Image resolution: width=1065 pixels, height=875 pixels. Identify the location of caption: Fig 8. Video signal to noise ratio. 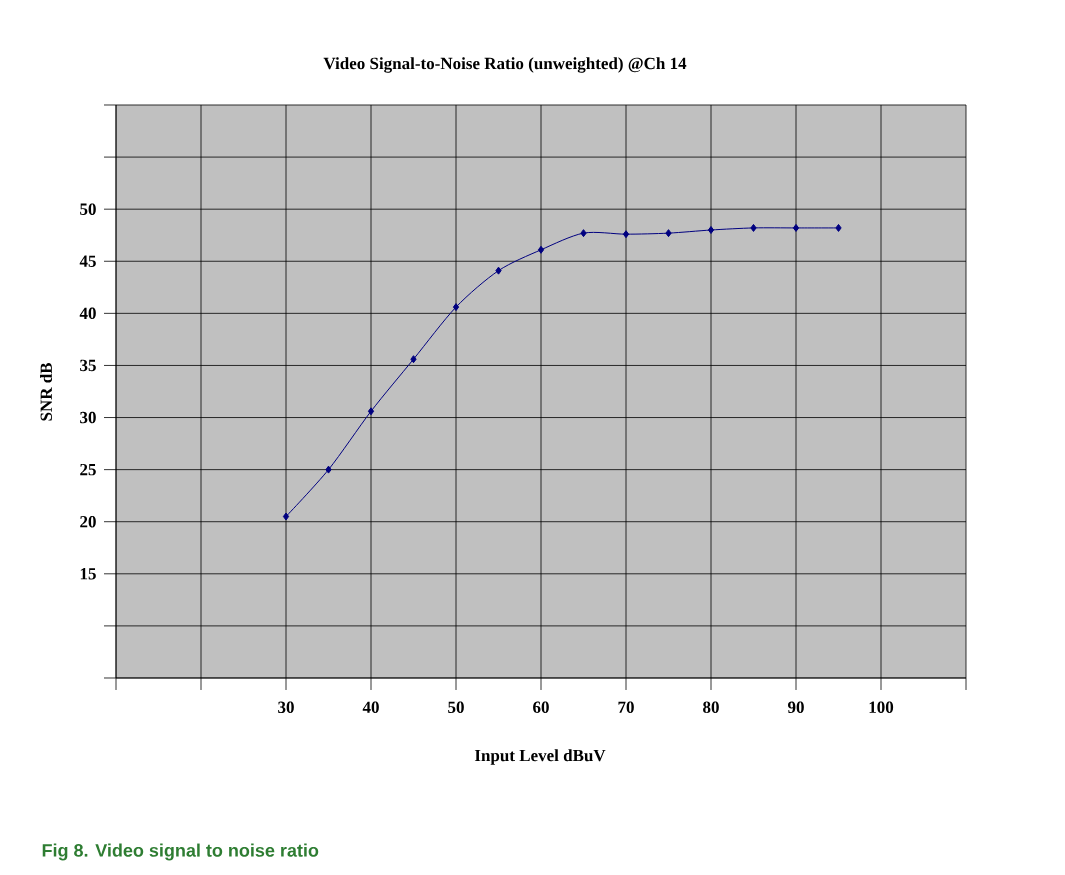
(180, 852).